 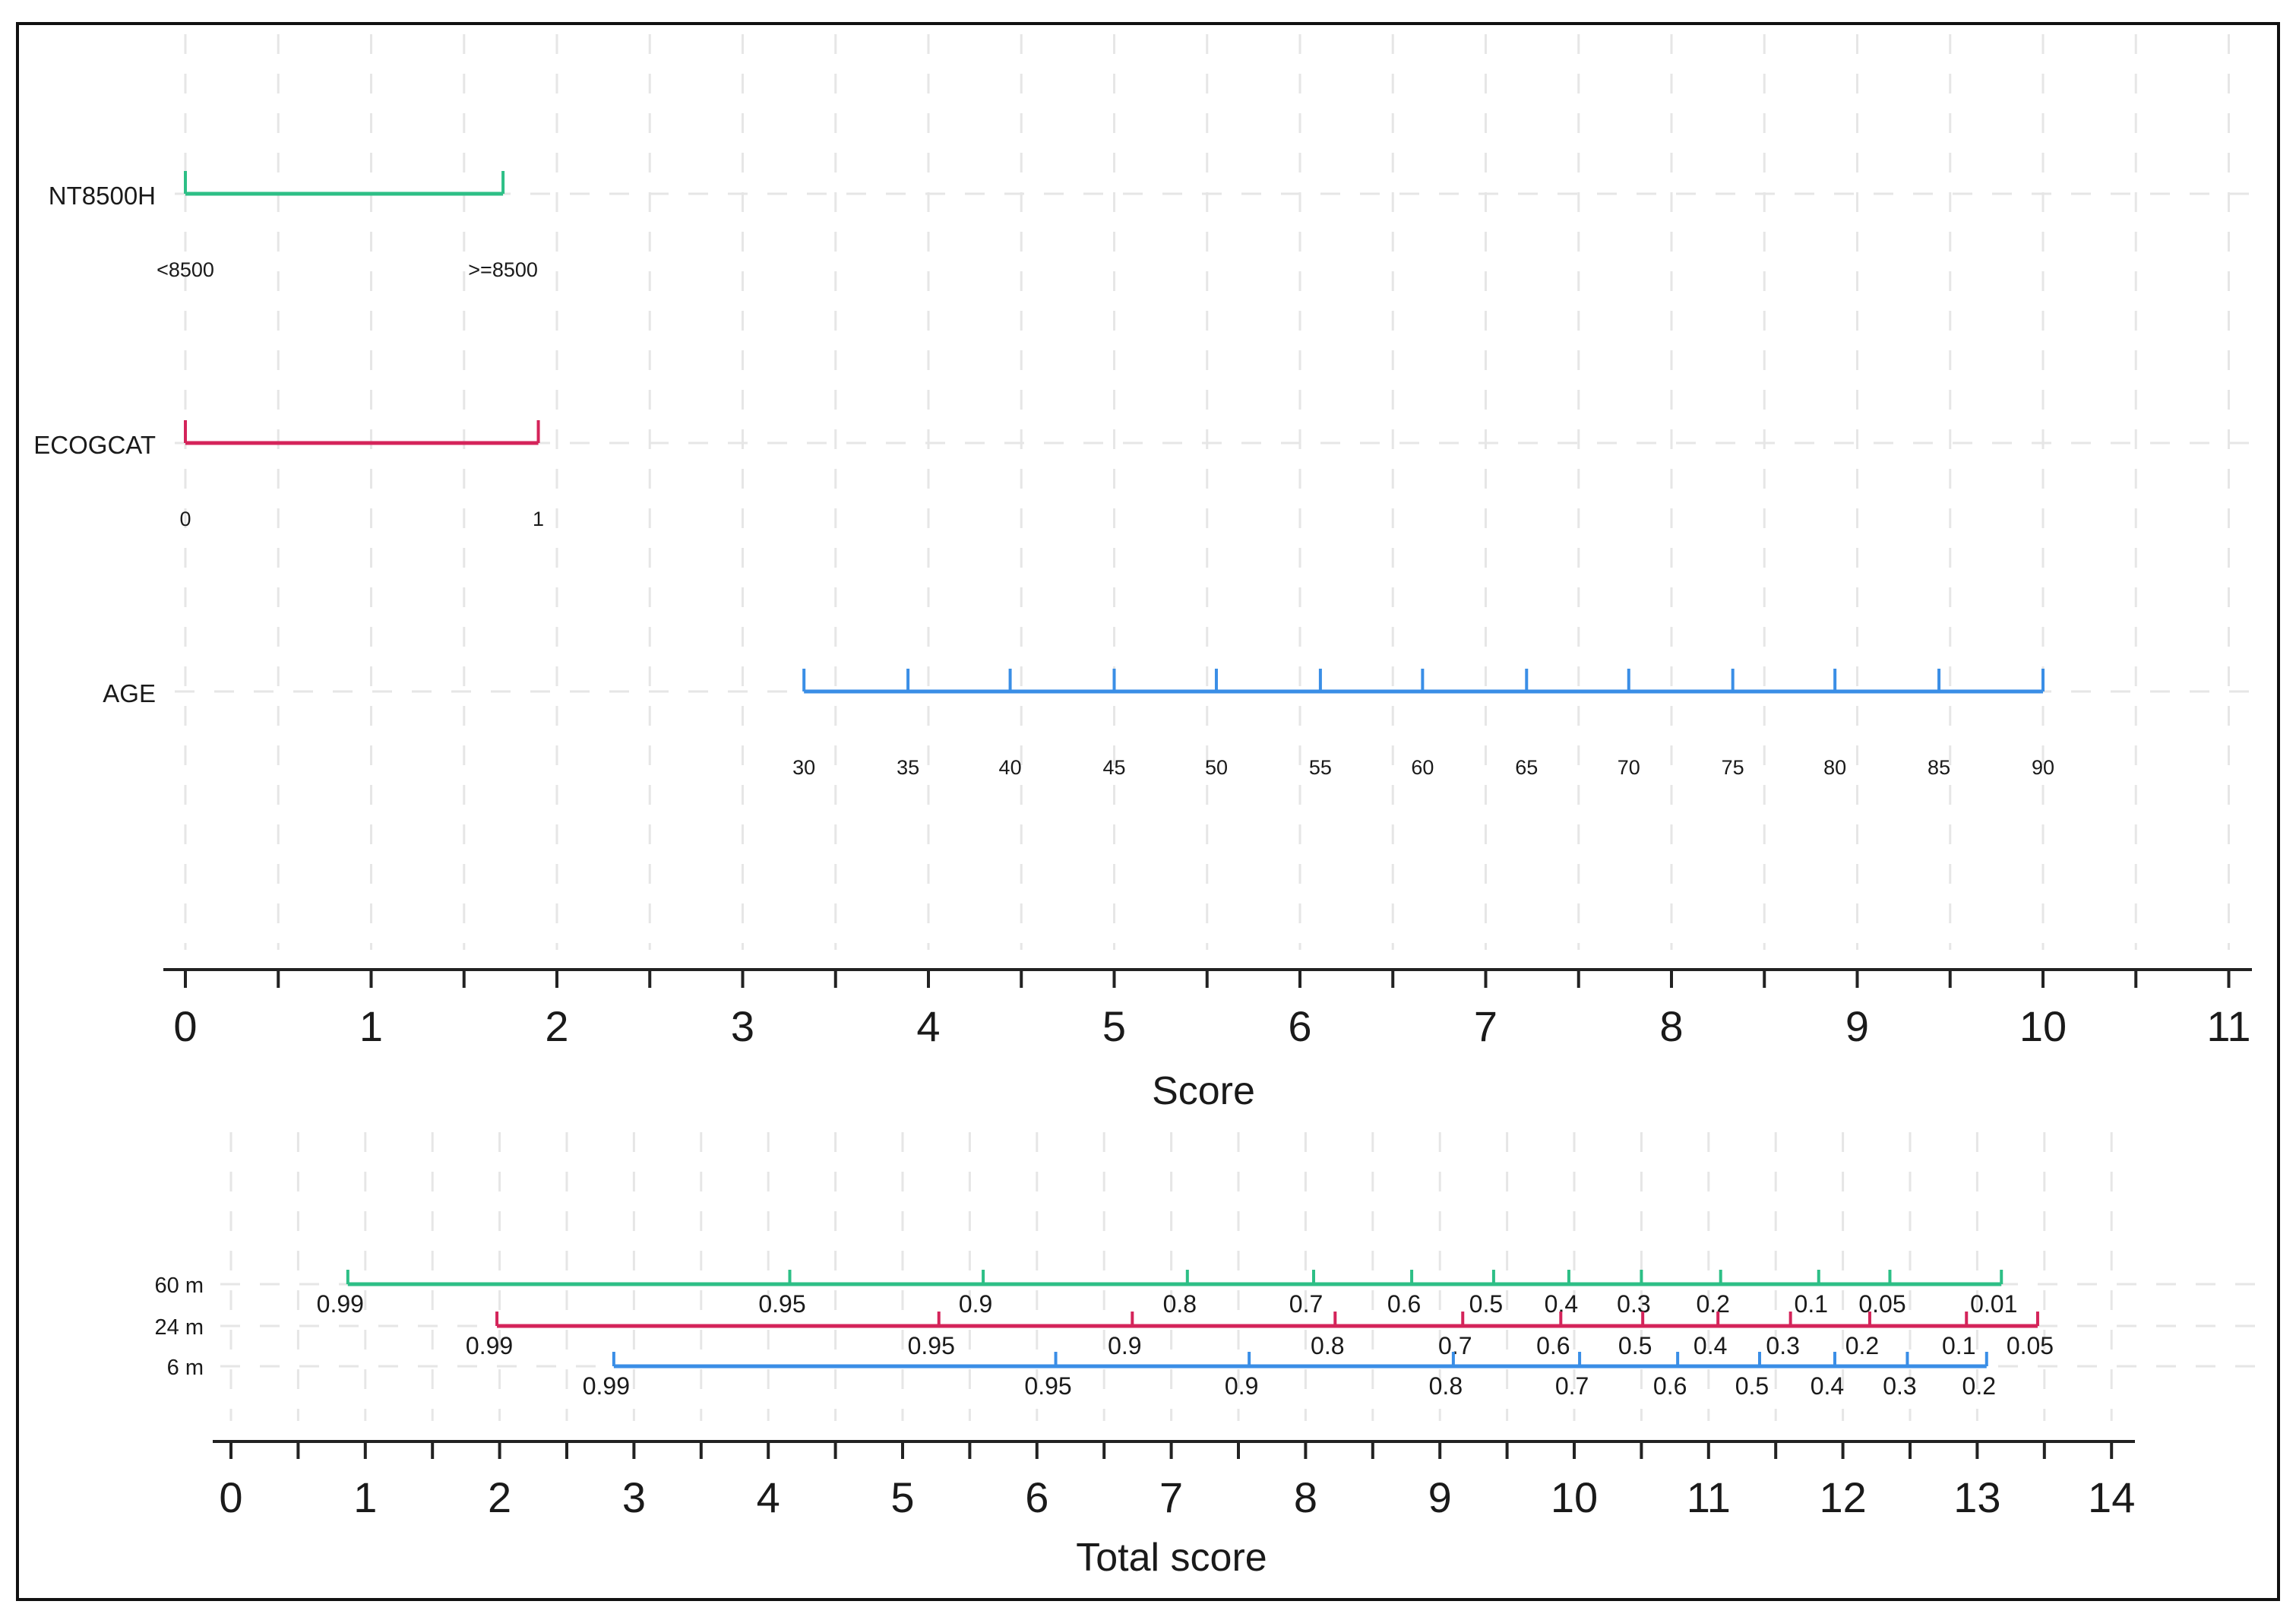 I want to click on scale-tick-label: <8500, so click(x=185, y=269).